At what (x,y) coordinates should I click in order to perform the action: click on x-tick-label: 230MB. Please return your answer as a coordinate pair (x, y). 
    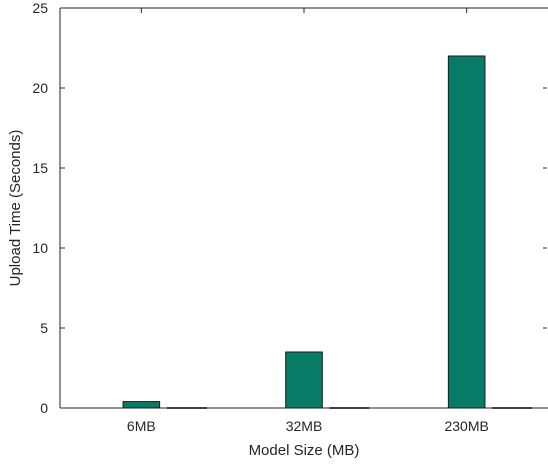
    Looking at the image, I should click on (466, 426).